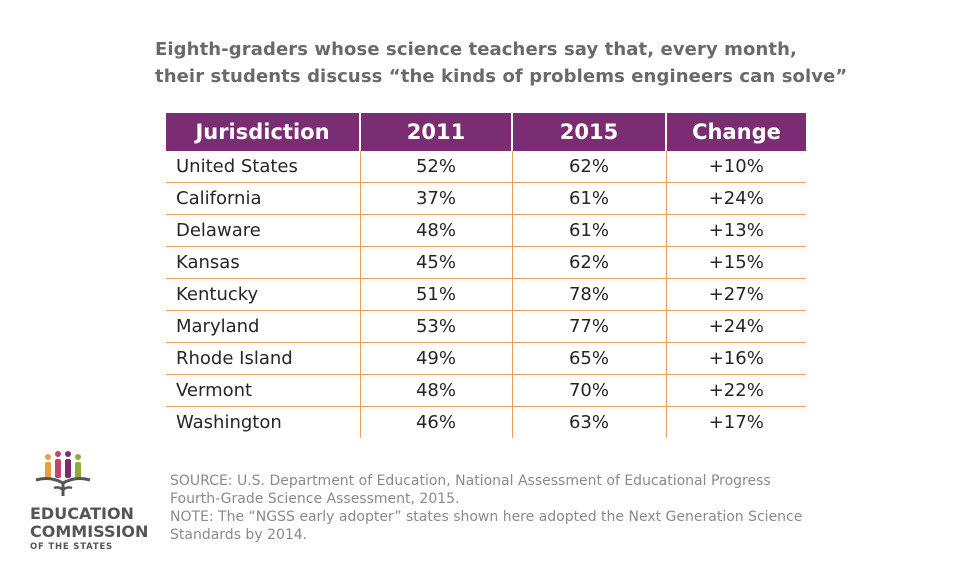 This screenshot has width=957, height=571. Describe the element at coordinates (435, 326) in the screenshot. I see `cell-2011: 53%` at that location.